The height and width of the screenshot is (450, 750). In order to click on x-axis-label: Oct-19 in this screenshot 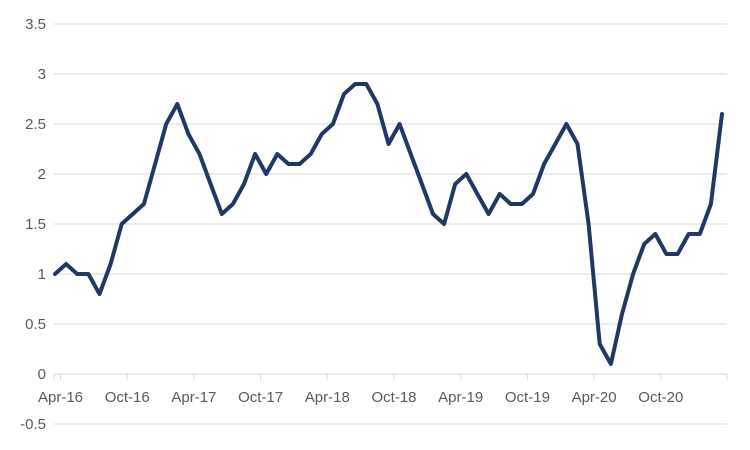, I will do `click(527, 397)`.